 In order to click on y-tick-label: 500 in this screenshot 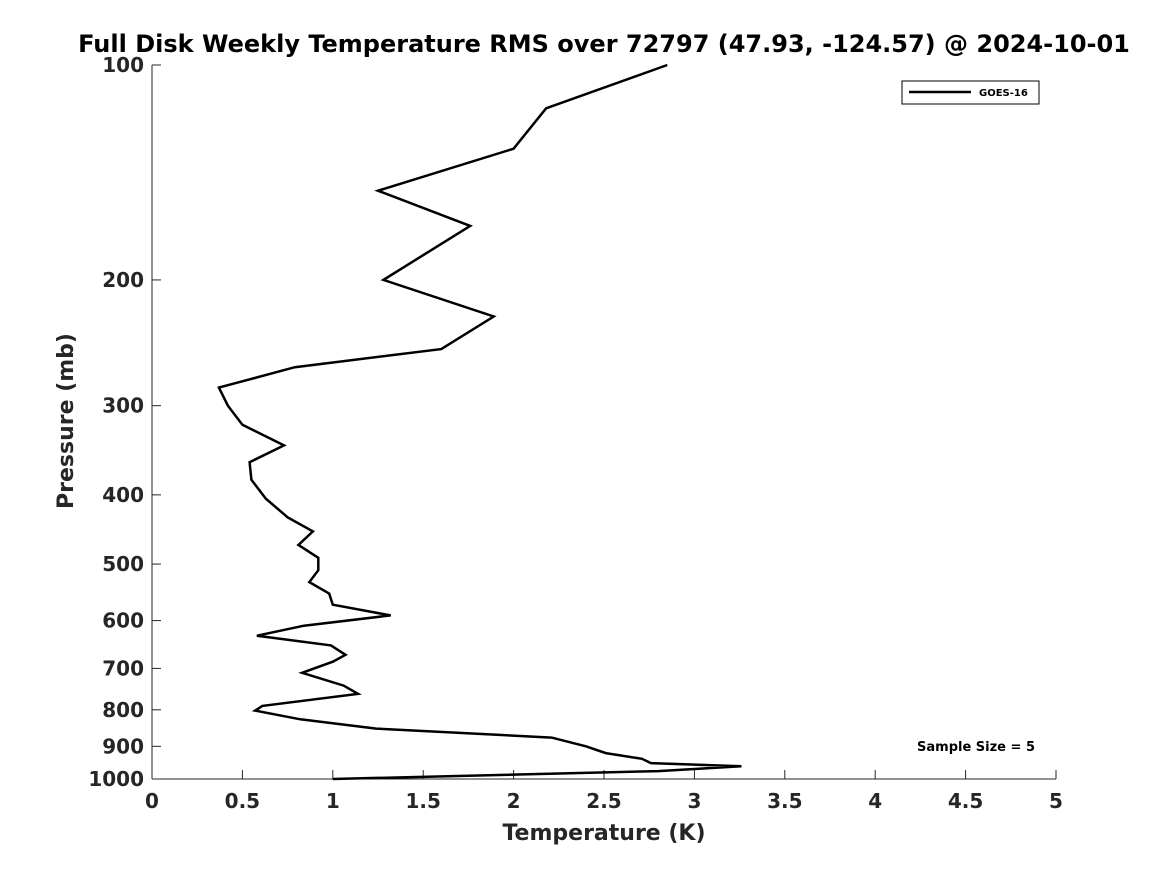, I will do `click(123, 564)`.